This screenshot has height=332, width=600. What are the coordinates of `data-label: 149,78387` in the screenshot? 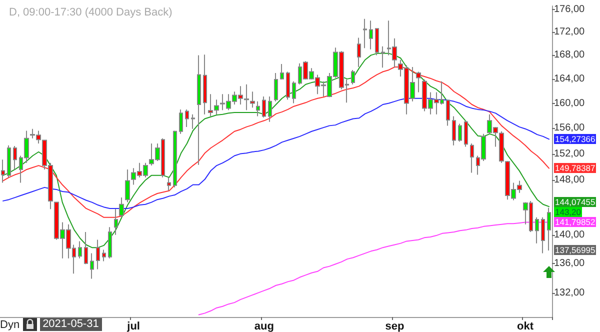 It's located at (575, 168).